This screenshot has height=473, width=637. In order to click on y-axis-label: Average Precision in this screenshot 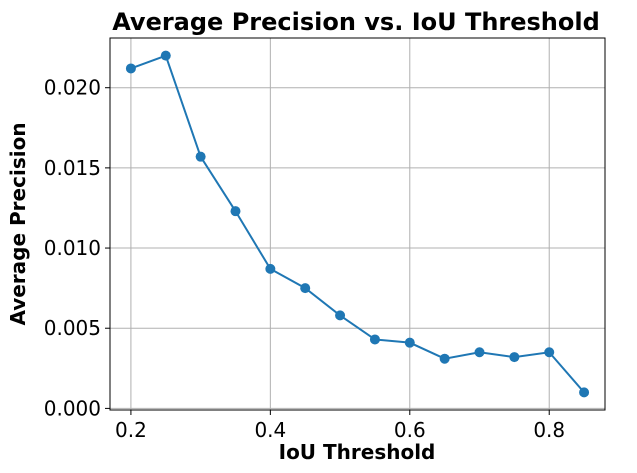, I will do `click(18, 223)`.